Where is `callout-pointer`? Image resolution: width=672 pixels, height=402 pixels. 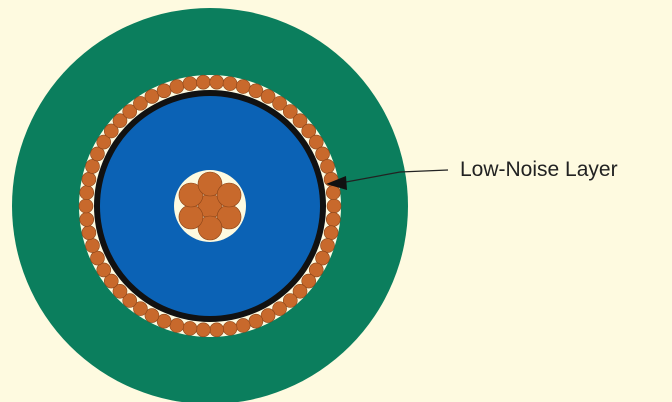 callout-pointer is located at coordinates (387, 179).